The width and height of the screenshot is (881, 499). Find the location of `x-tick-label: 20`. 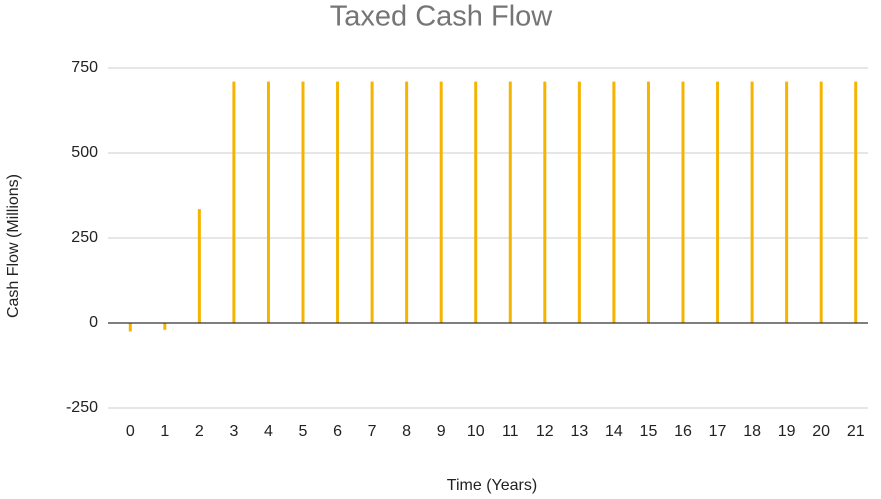

x-tick-label: 20 is located at coordinates (821, 431).